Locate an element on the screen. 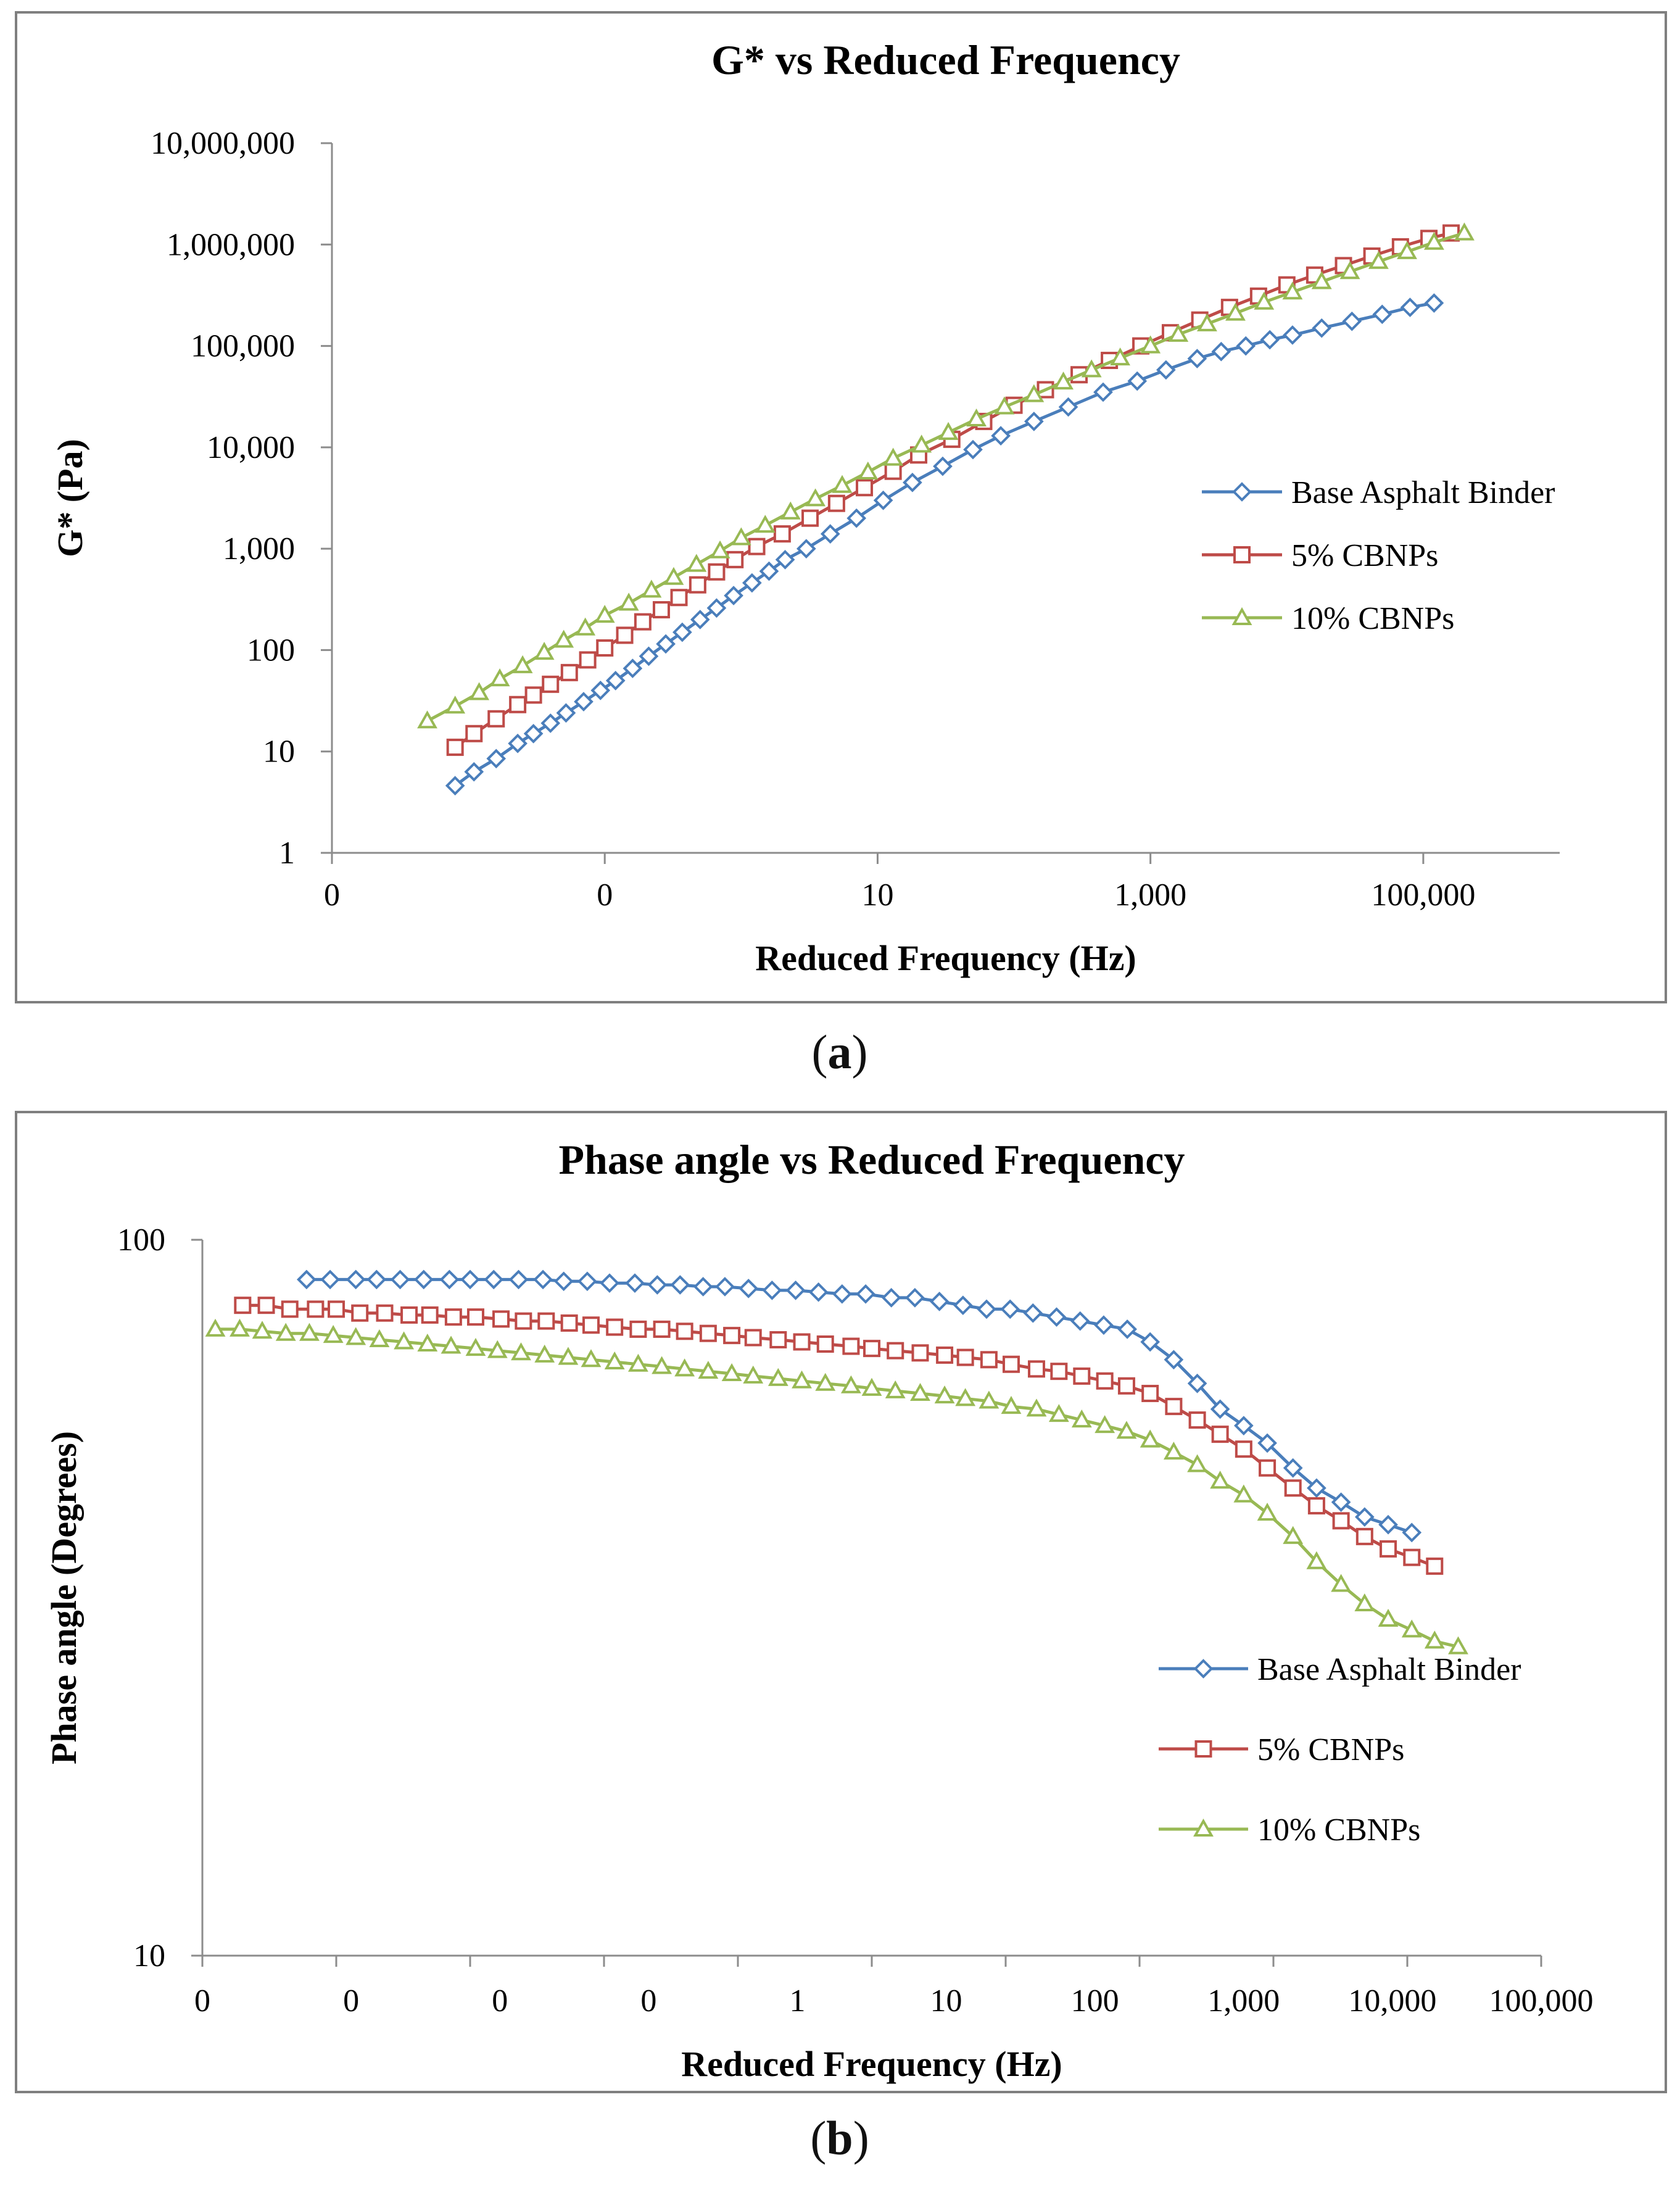 This screenshot has width=1680, height=2192. series-a-base-asphalt-binder is located at coordinates (944, 544).